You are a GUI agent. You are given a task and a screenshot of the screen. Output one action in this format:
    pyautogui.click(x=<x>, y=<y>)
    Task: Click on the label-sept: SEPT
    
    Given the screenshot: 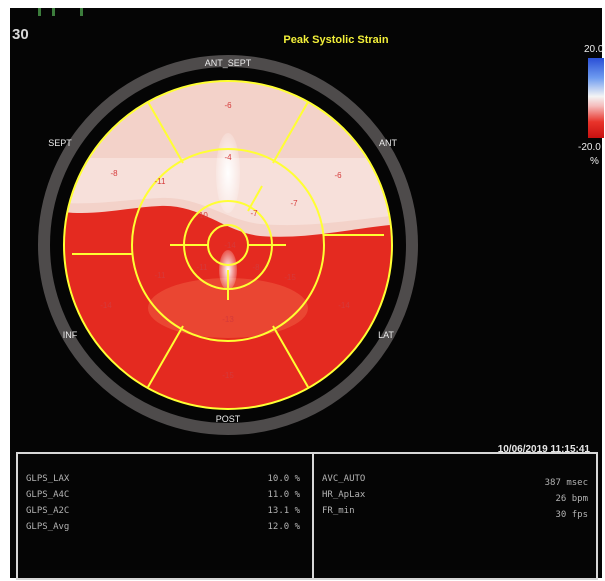 What is the action you would take?
    pyautogui.click(x=60, y=143)
    